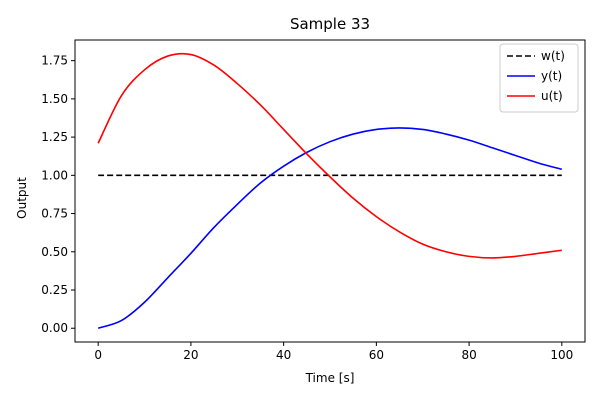 This screenshot has height=400, width=600. What do you see at coordinates (54, 328) in the screenshot?
I see `y-tick-label: 0.00` at bounding box center [54, 328].